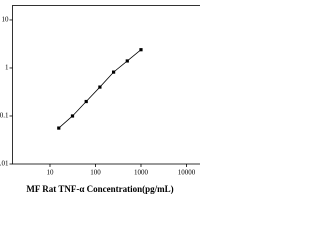  I want to click on y-tick-label: 0.1, so click(4, 116).